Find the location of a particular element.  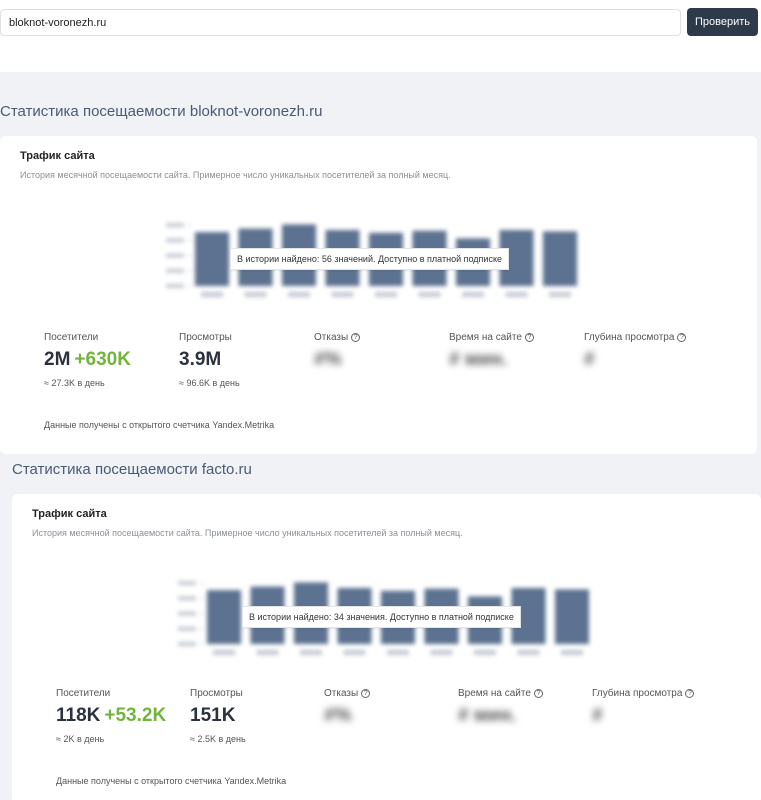

visitors-value: 118K is located at coordinates (78, 715).